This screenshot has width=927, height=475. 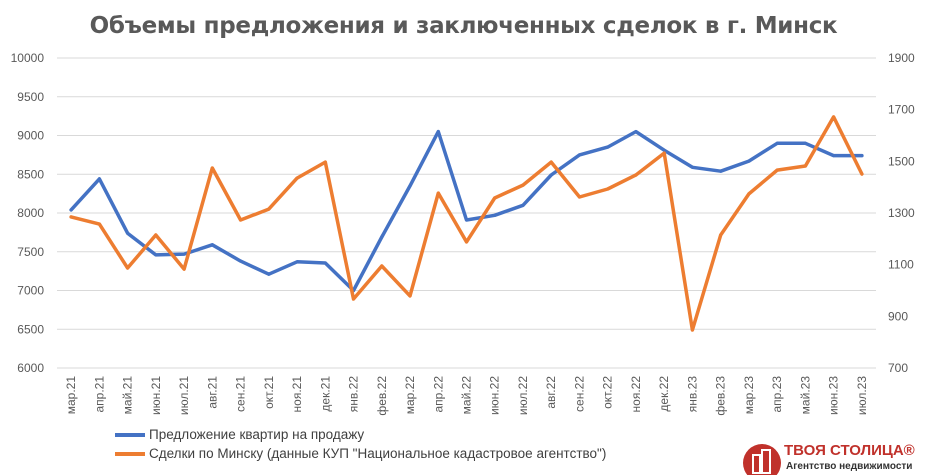 What do you see at coordinates (30, 136) in the screenshot?
I see `y-left-tick-label: 9000` at bounding box center [30, 136].